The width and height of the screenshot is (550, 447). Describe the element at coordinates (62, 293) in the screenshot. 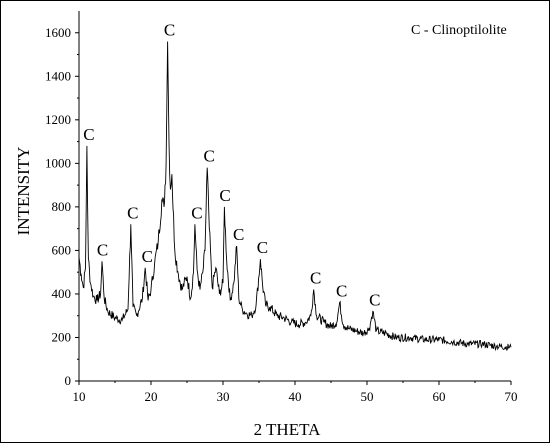

I see `y-tick-label: 400` at that location.